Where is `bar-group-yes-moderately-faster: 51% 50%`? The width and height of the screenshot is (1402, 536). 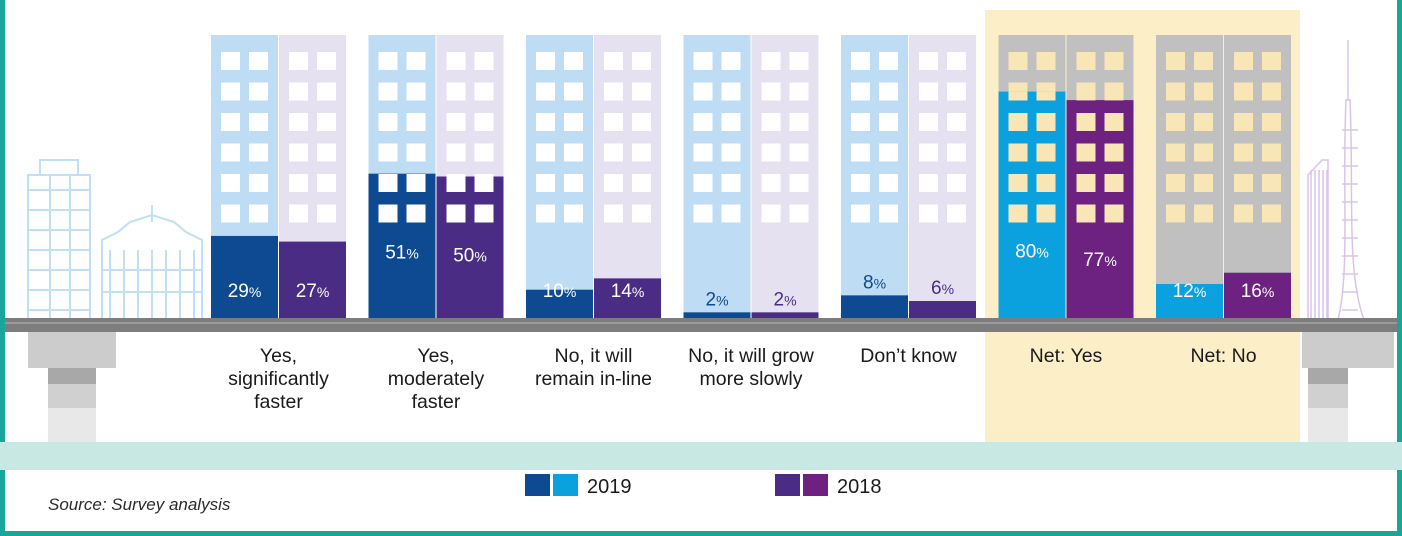
bar-group-yes-moderately-faster: 51% 50% is located at coordinates (436, 176).